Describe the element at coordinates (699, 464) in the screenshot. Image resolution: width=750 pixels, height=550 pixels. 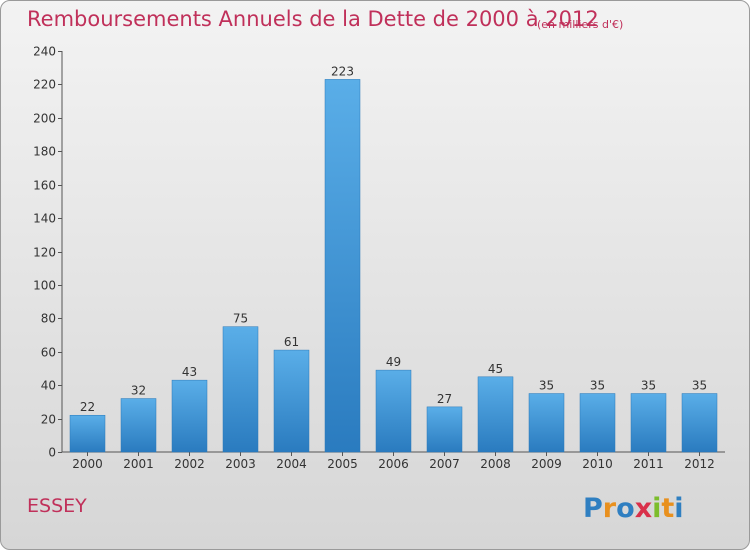
I see `x-tick-label: 2012` at that location.